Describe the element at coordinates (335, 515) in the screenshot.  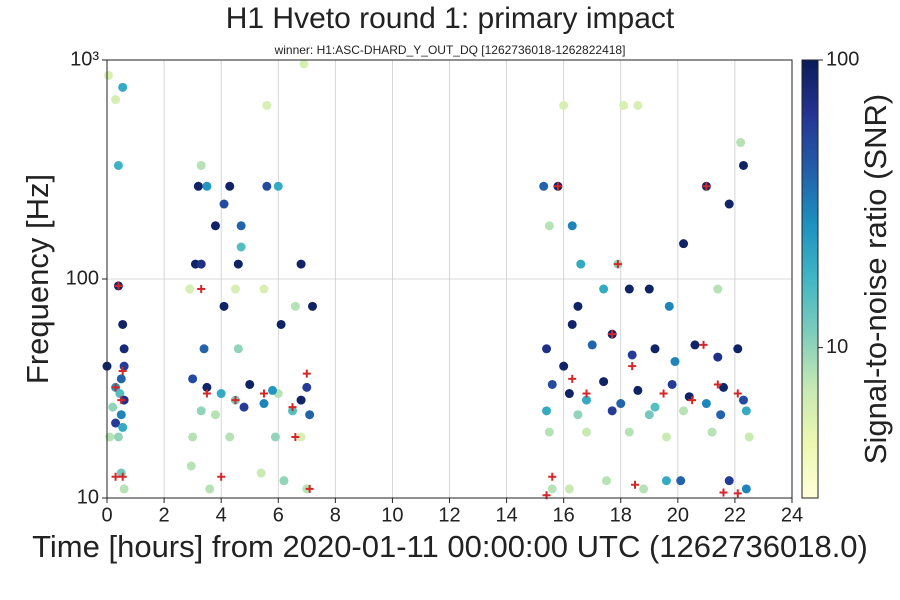
I see `x-tick-label: 8` at that location.